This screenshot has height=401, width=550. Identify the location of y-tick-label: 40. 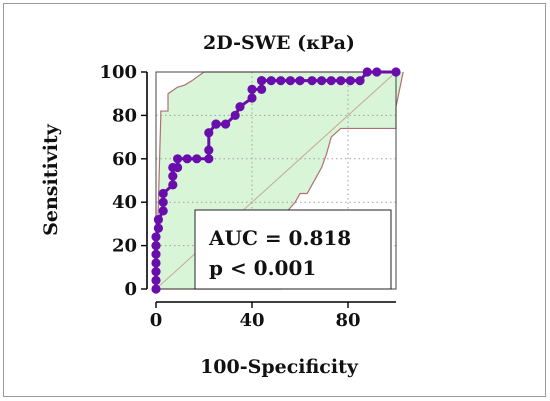
(124, 202).